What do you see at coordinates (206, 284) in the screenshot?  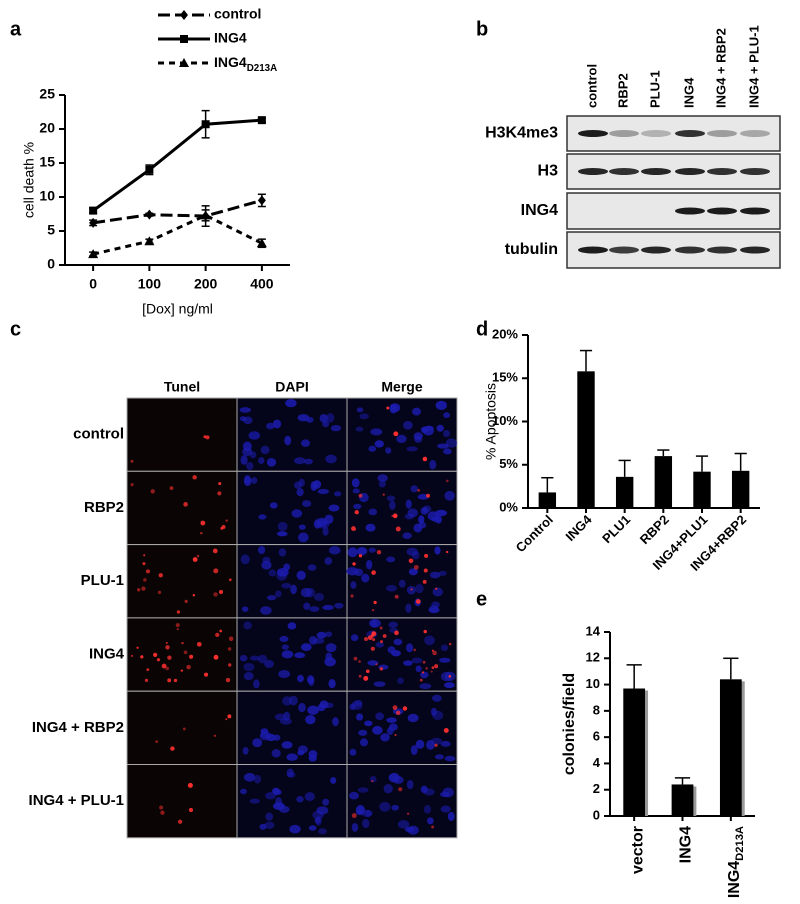 I see `x-tick-label: 200` at bounding box center [206, 284].